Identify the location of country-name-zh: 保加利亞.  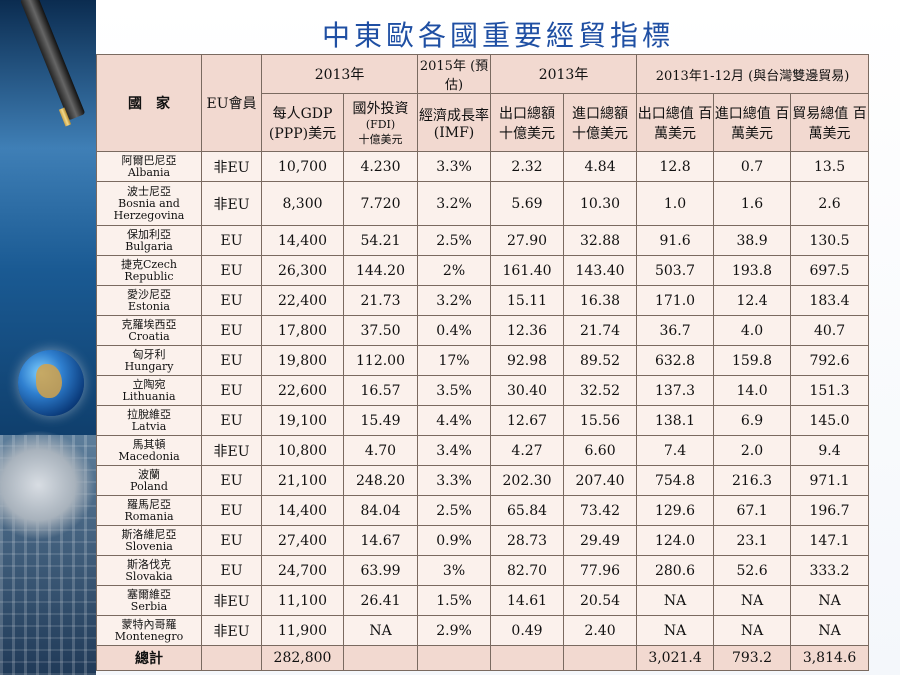
(149, 234).